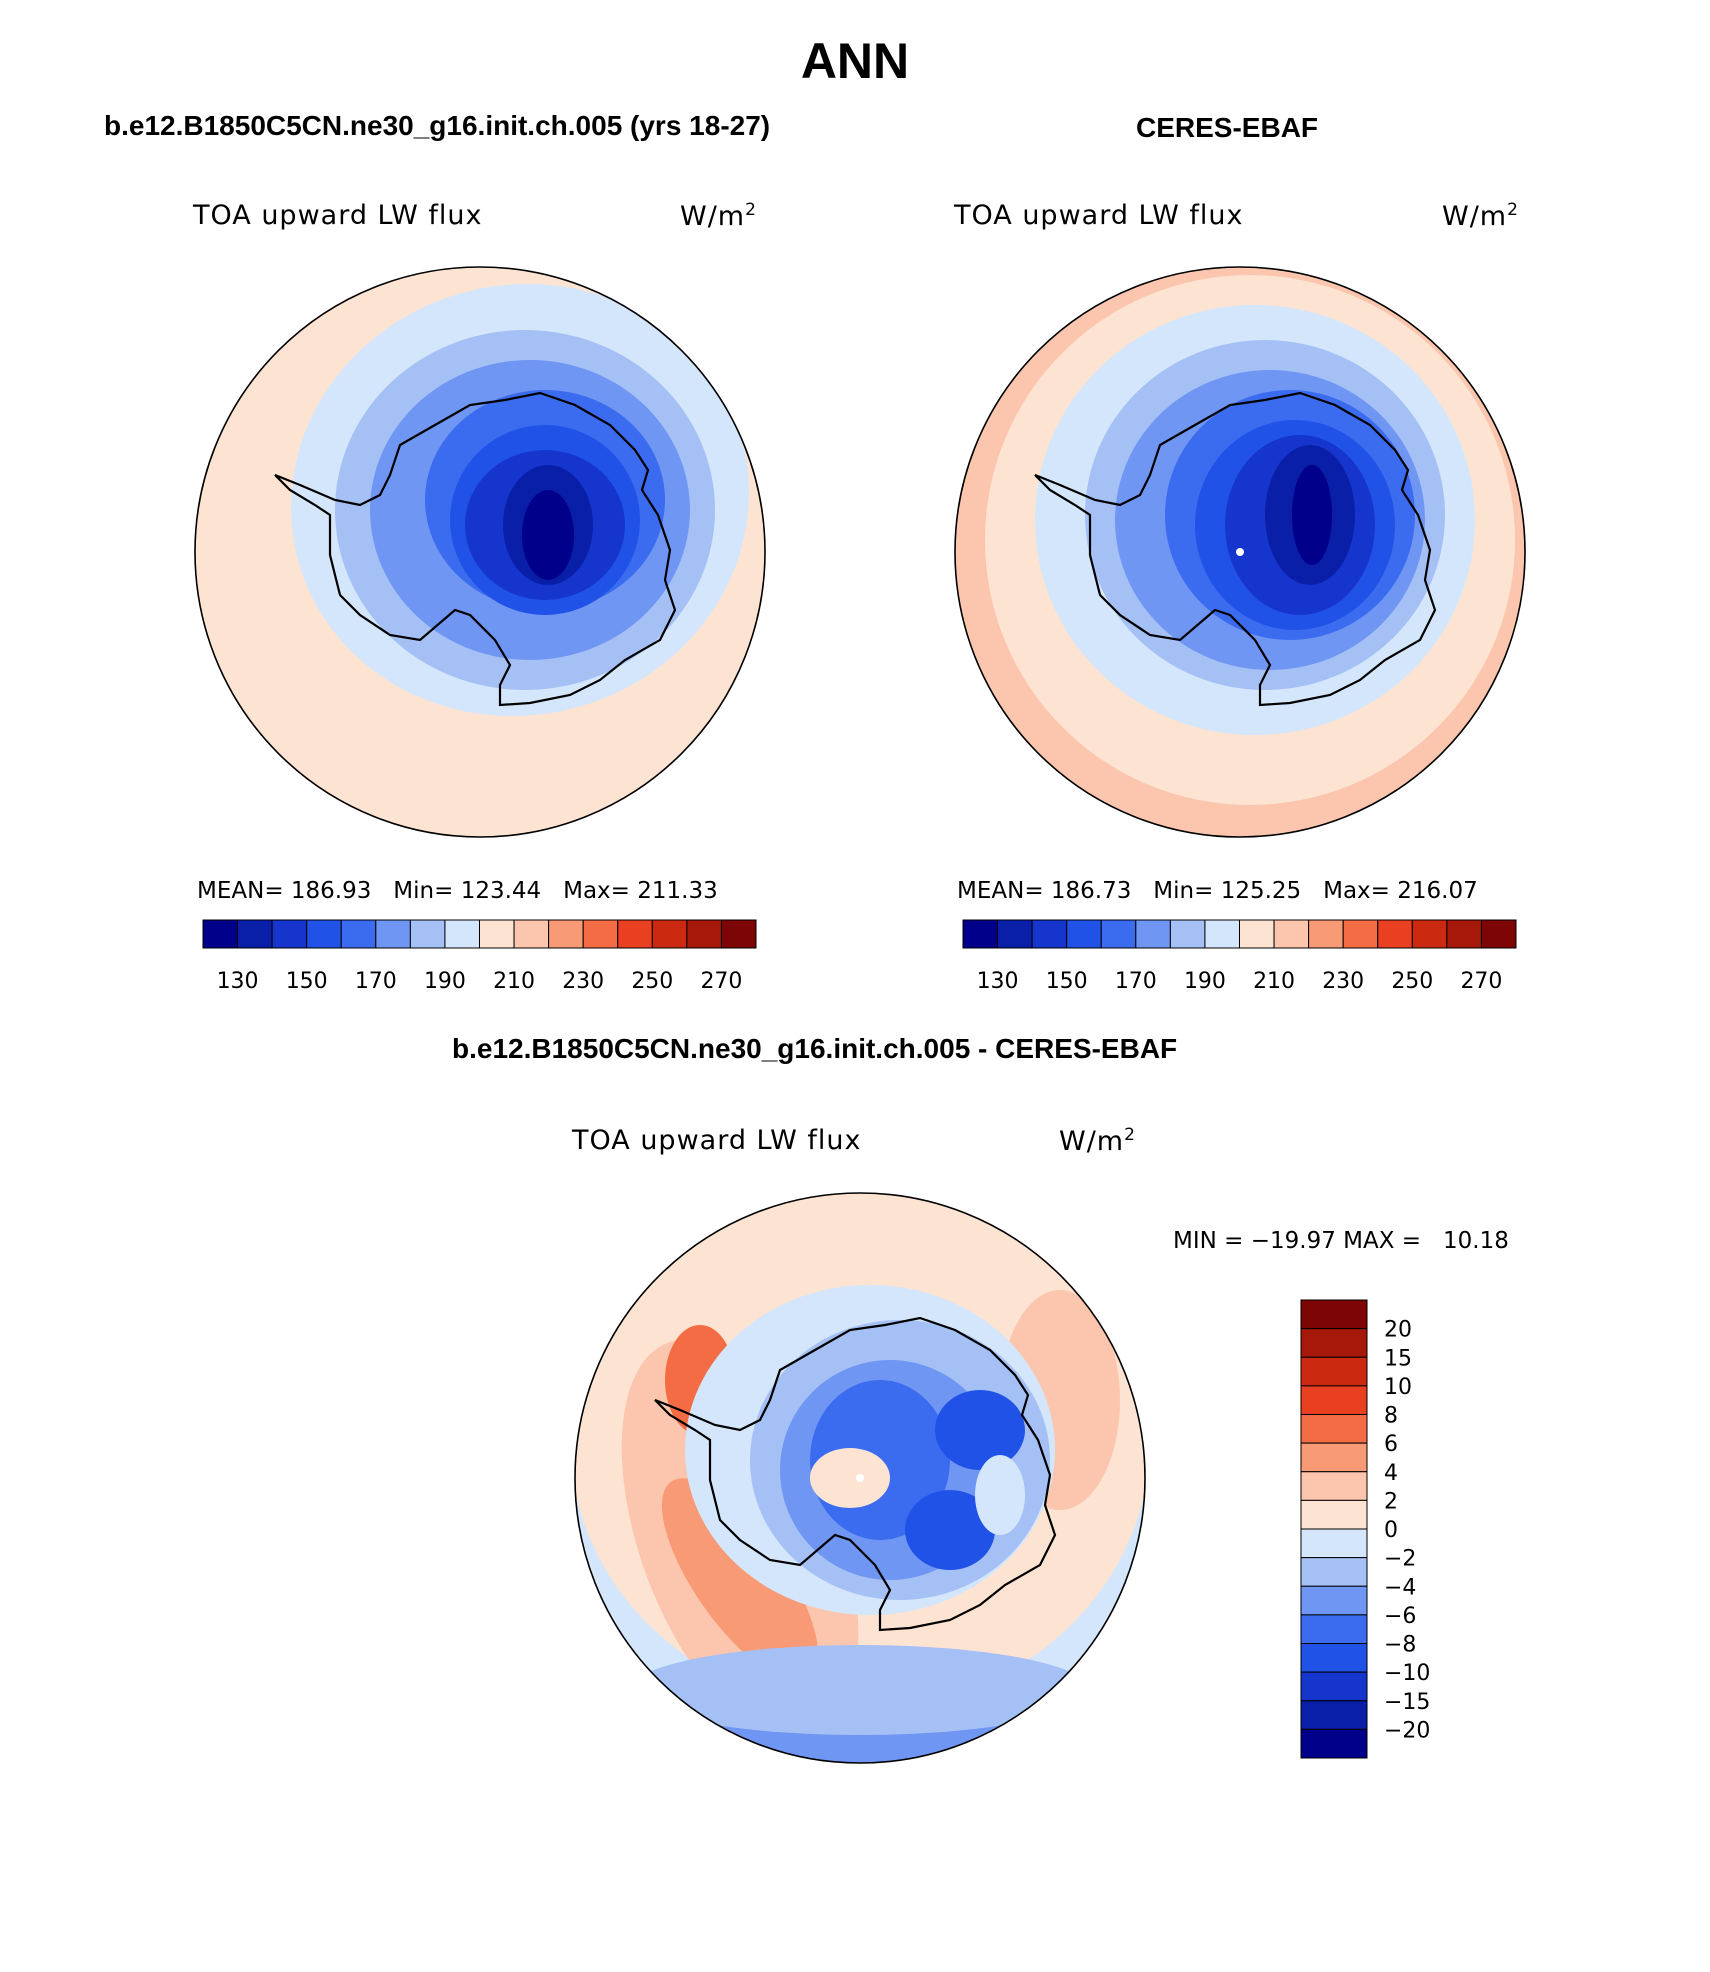 This screenshot has height=1972, width=1710. Describe the element at coordinates (1407, 1730) in the screenshot. I see `diff-colorbar-tick-label: −20` at that location.